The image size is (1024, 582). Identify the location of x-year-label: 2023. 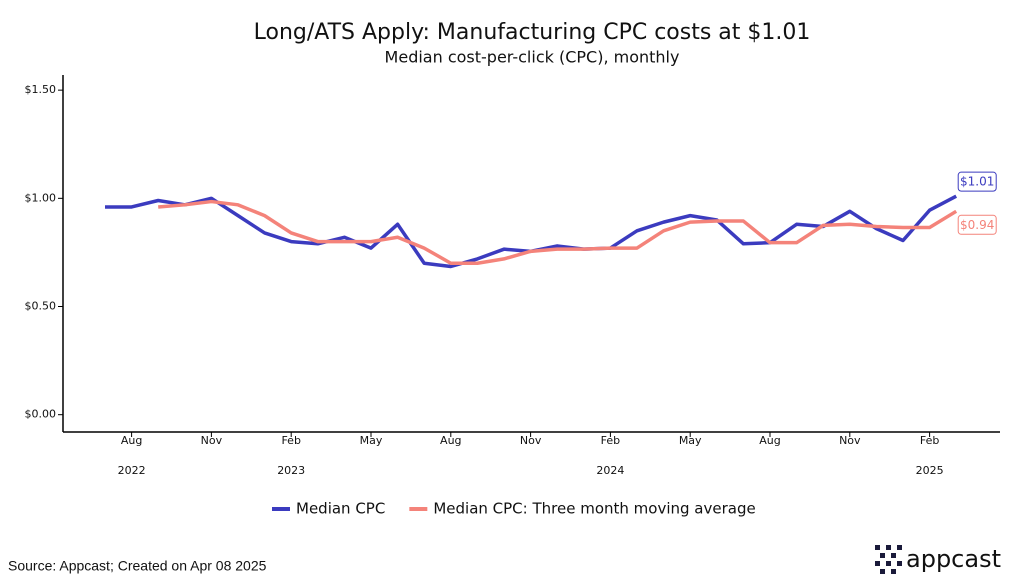
(291, 470).